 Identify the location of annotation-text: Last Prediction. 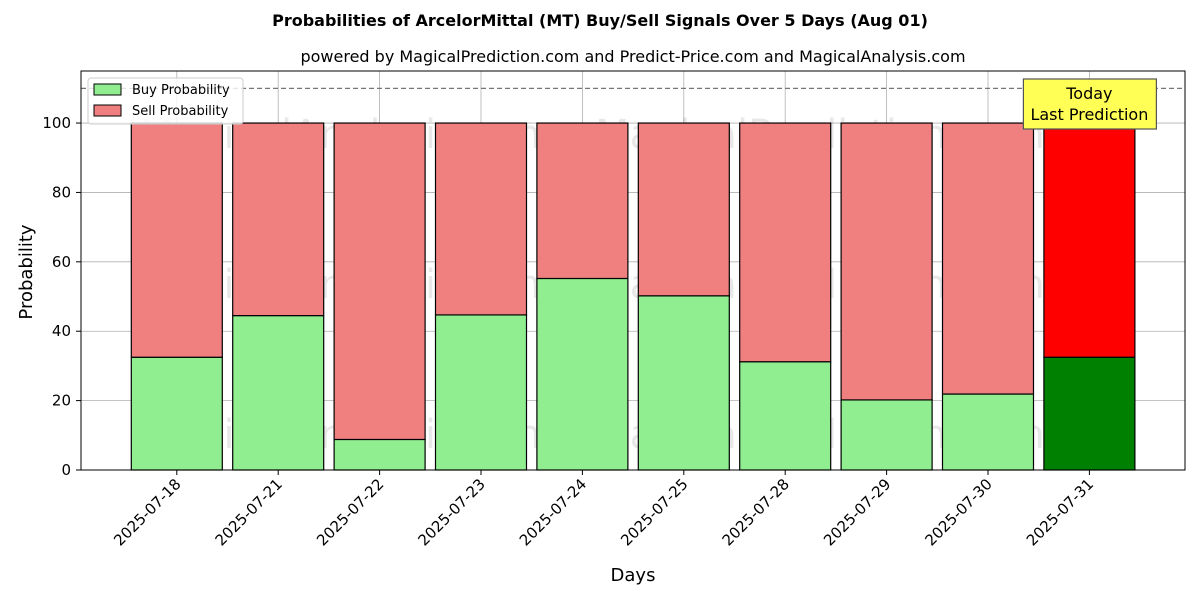
(1089, 114).